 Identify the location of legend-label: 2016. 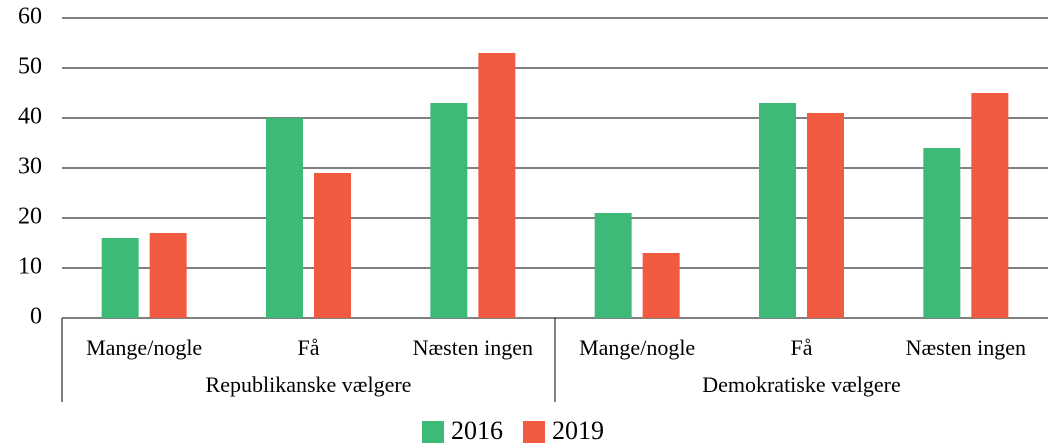
(477, 430).